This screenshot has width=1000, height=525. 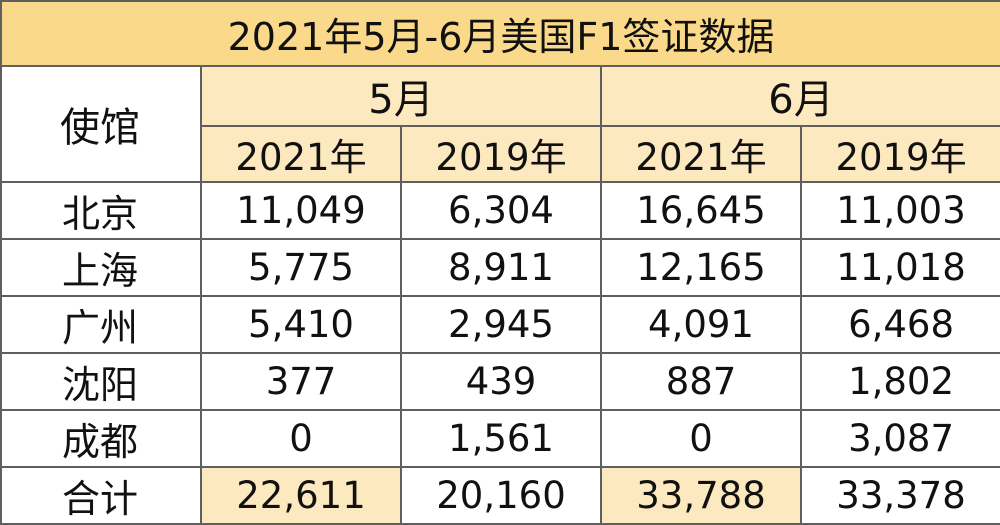 What do you see at coordinates (799, 96) in the screenshot?
I see `month-header-june: 6月` at bounding box center [799, 96].